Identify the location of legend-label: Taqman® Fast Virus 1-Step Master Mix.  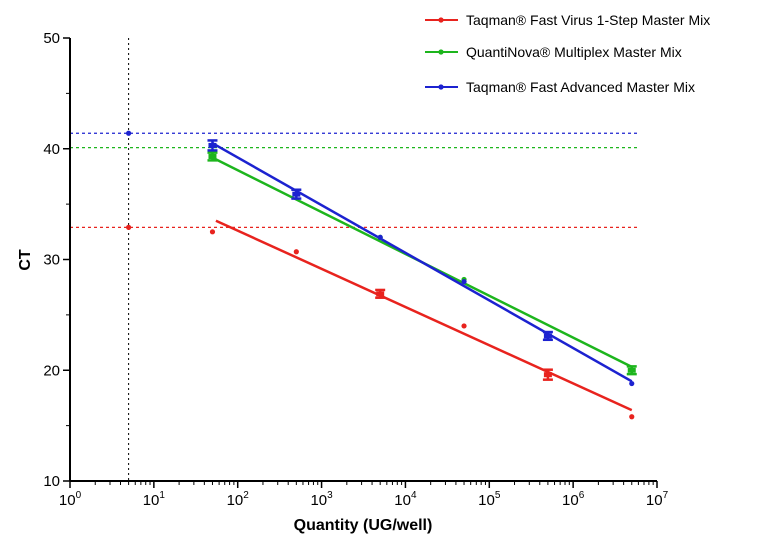
(588, 20).